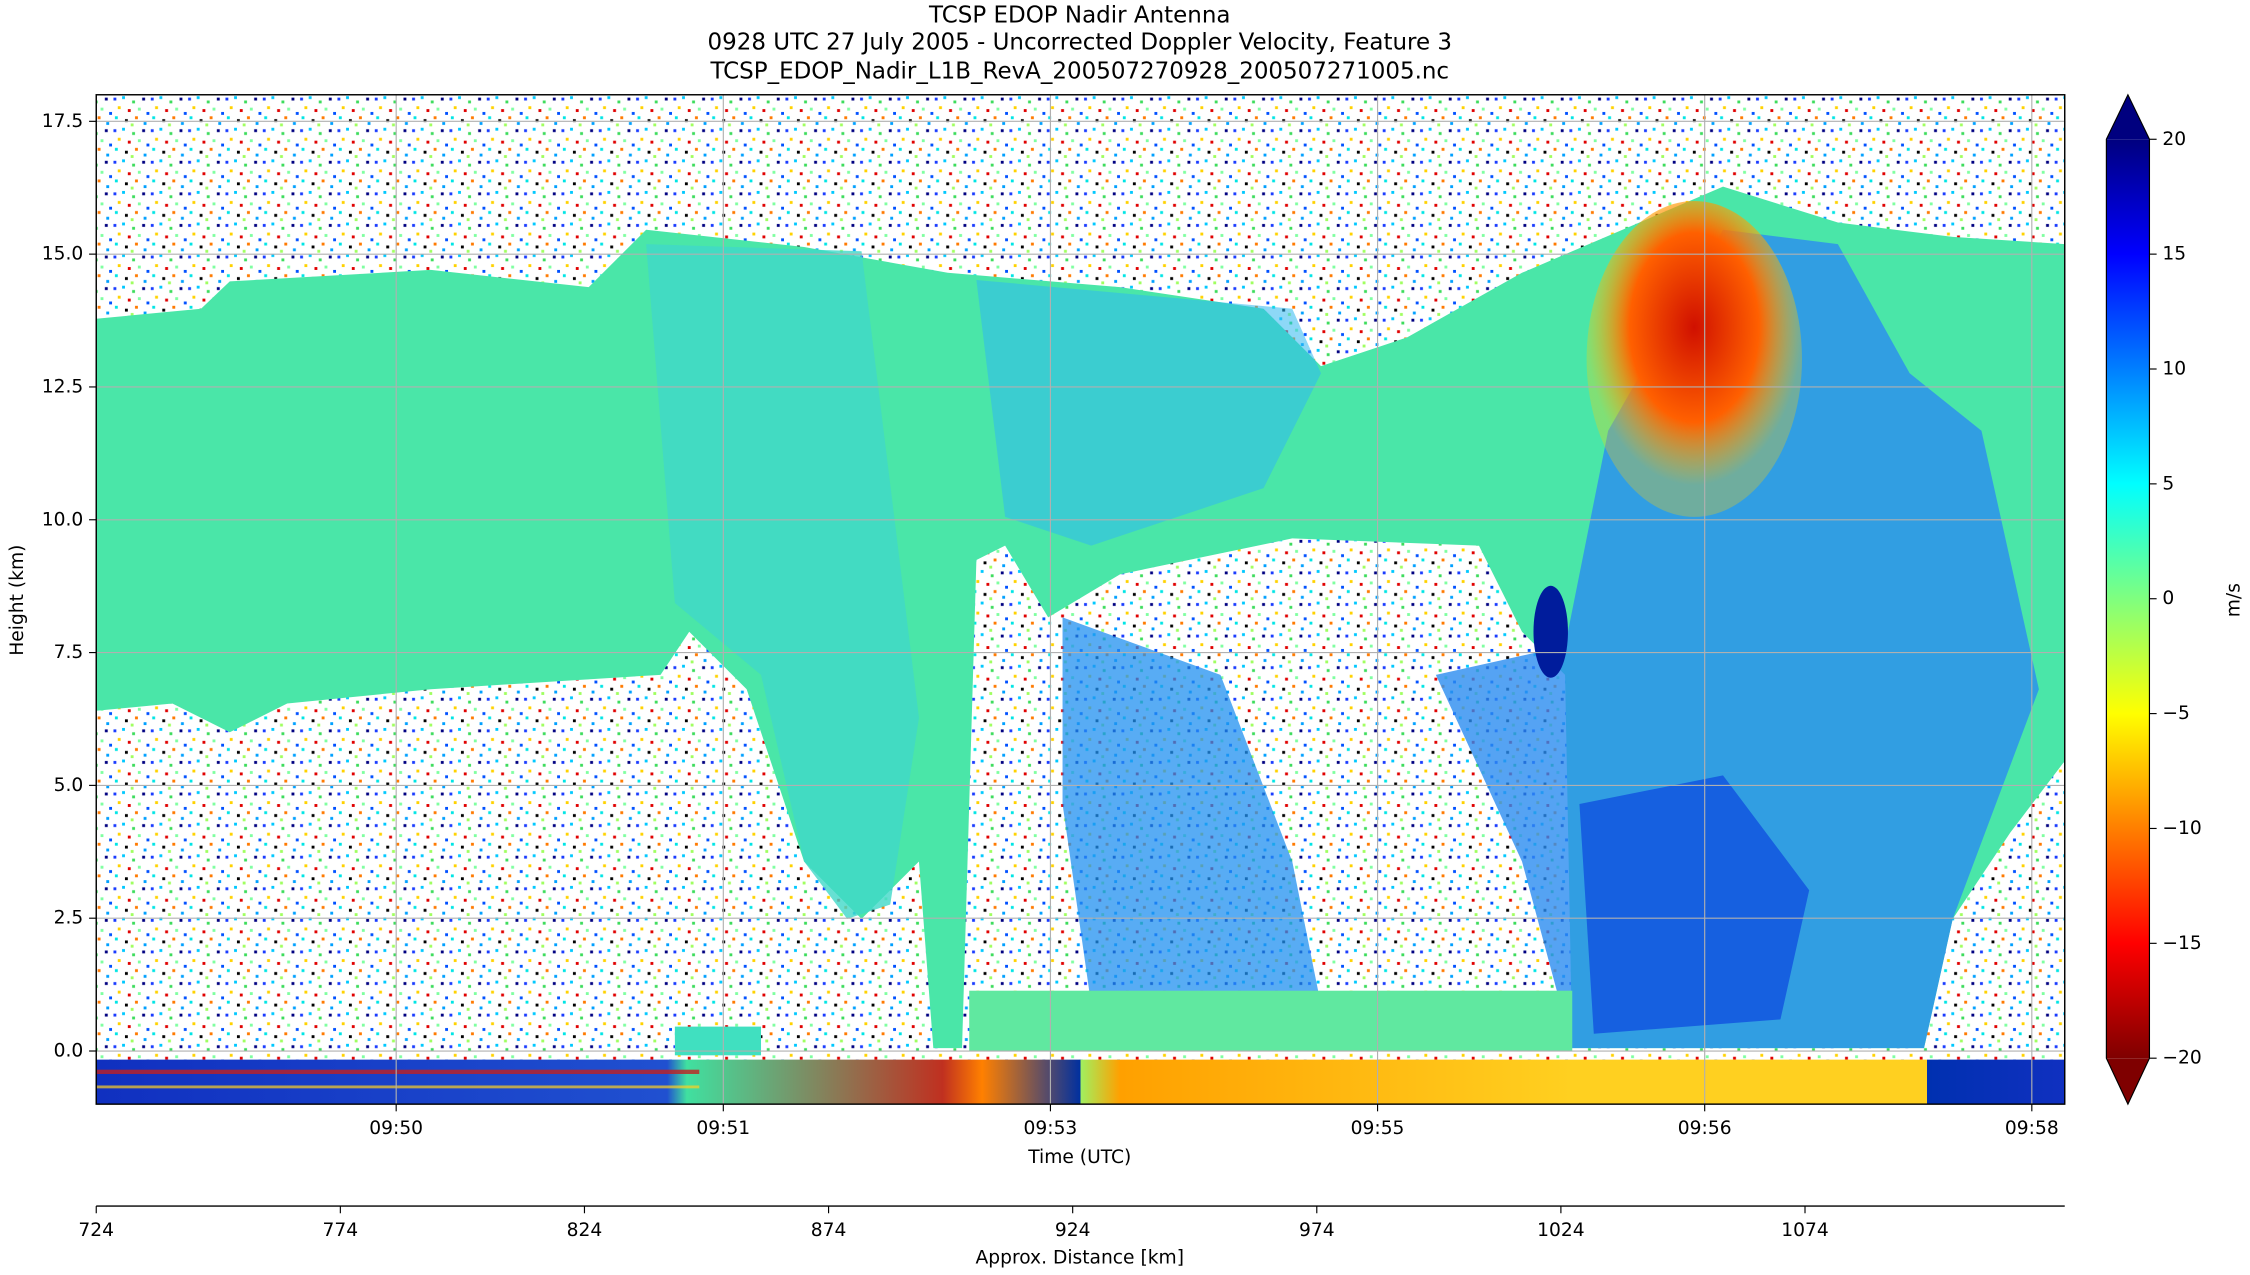 The height and width of the screenshot is (1275, 2250). What do you see at coordinates (2168, 598) in the screenshot?
I see `colorbar-tick-label: 0` at bounding box center [2168, 598].